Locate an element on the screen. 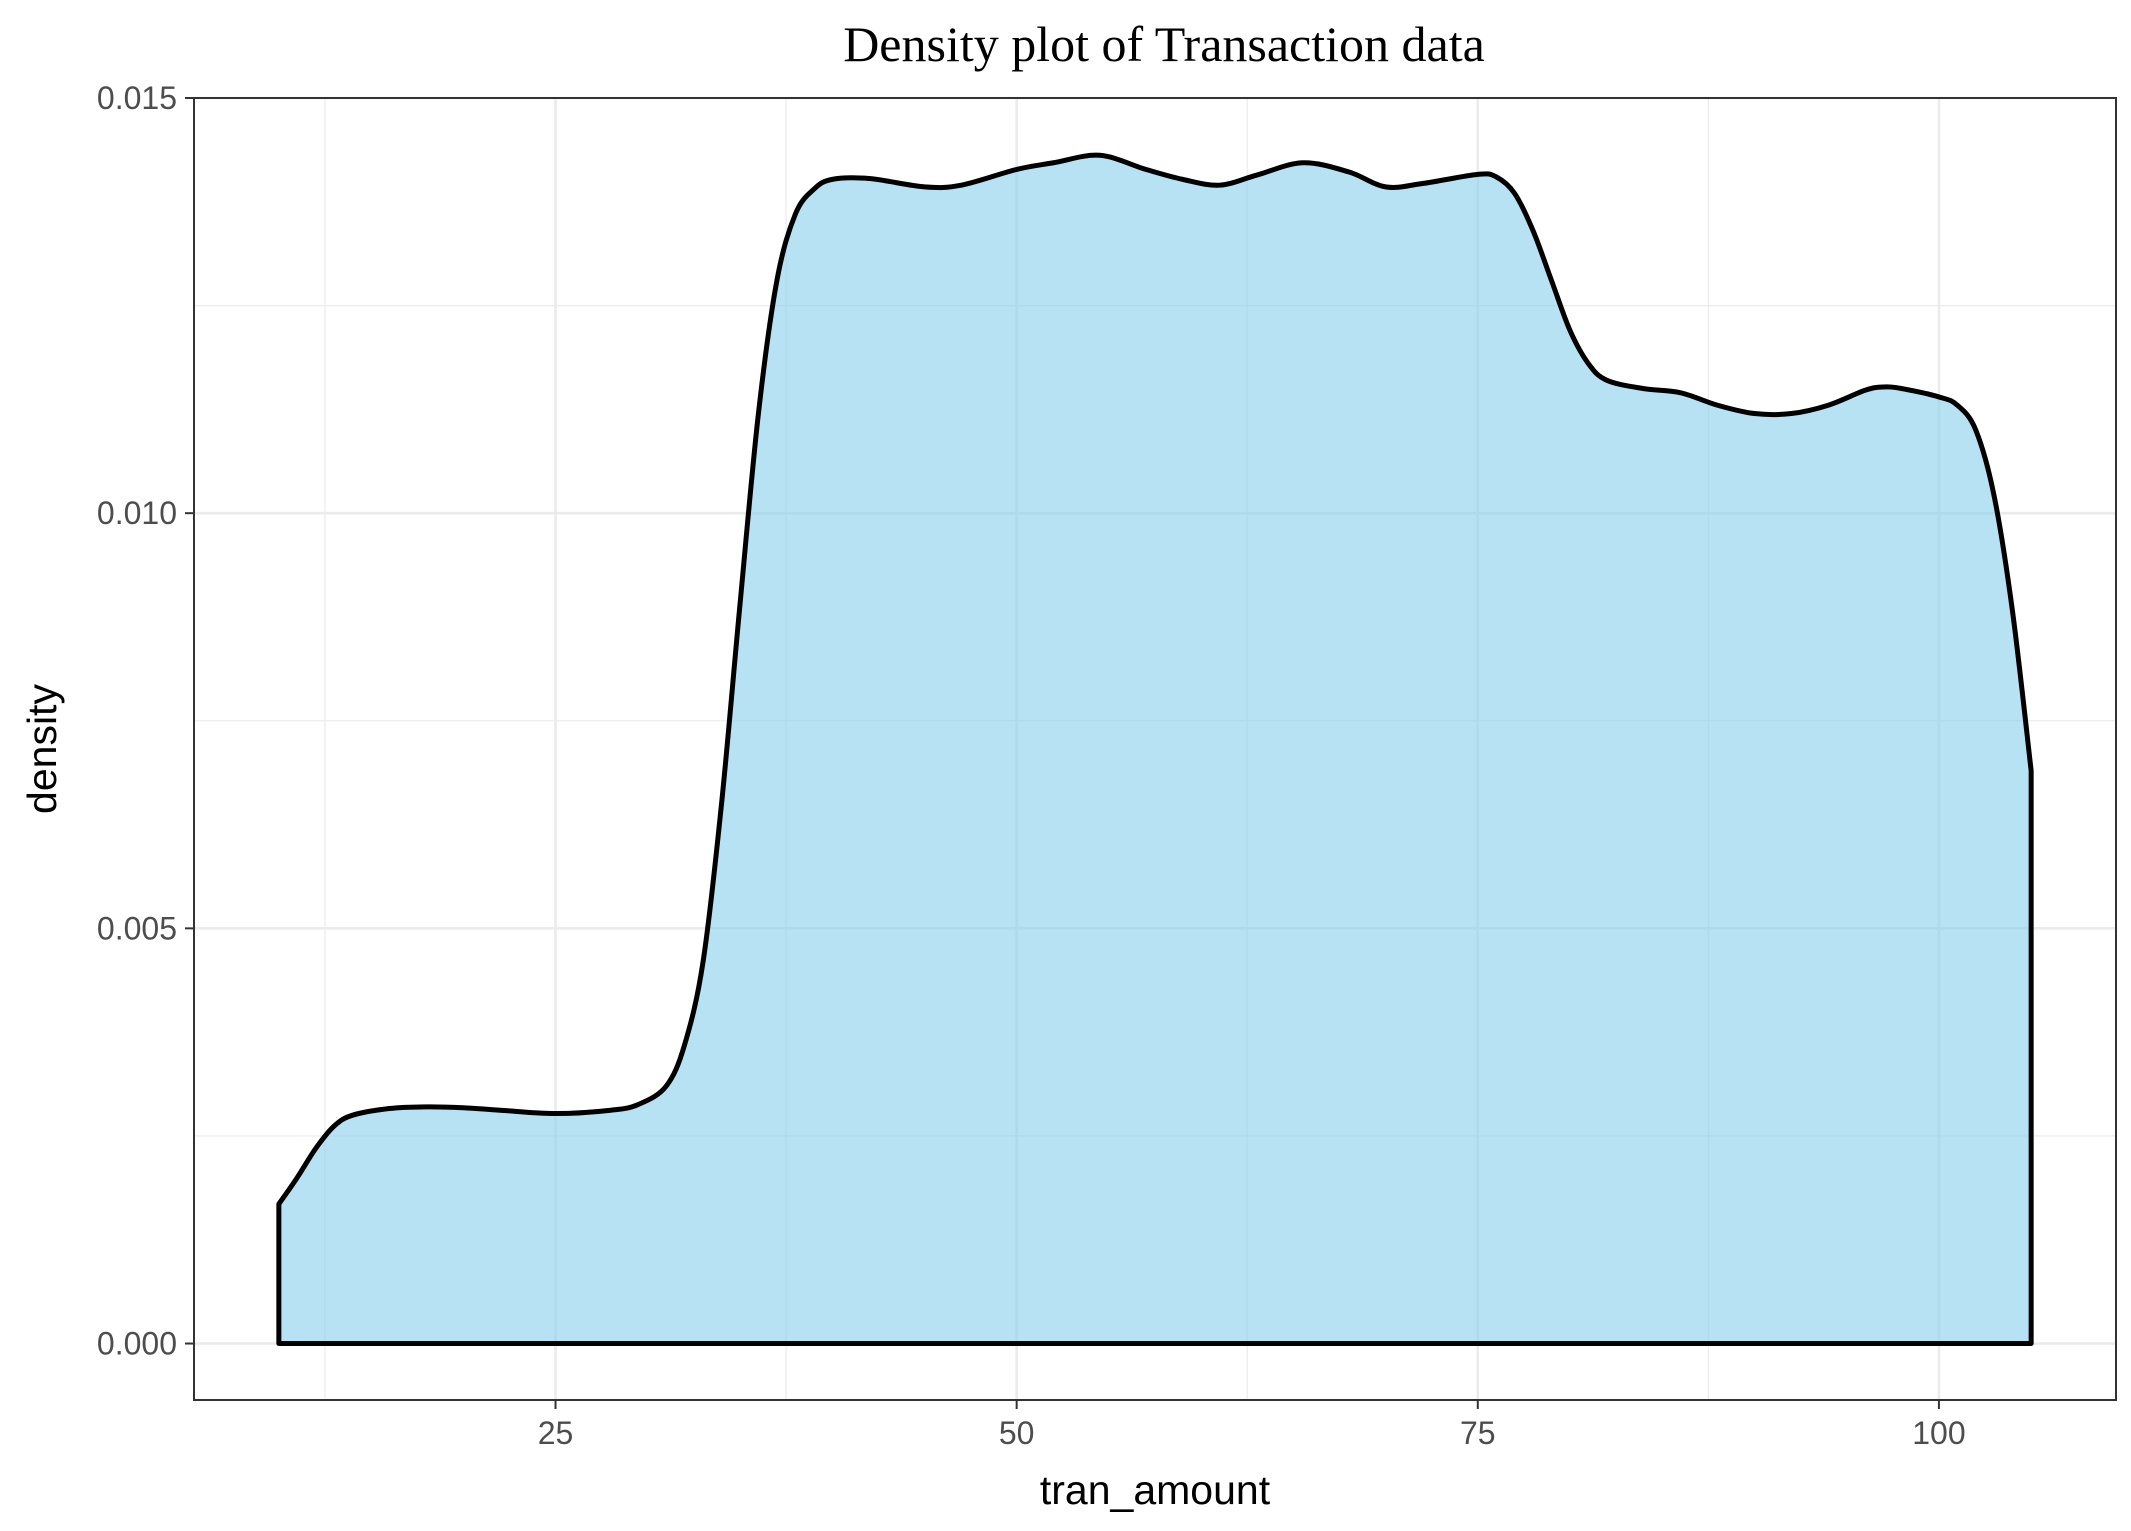  x-axis: 25 50 75 100 is located at coordinates (1252, 1425).